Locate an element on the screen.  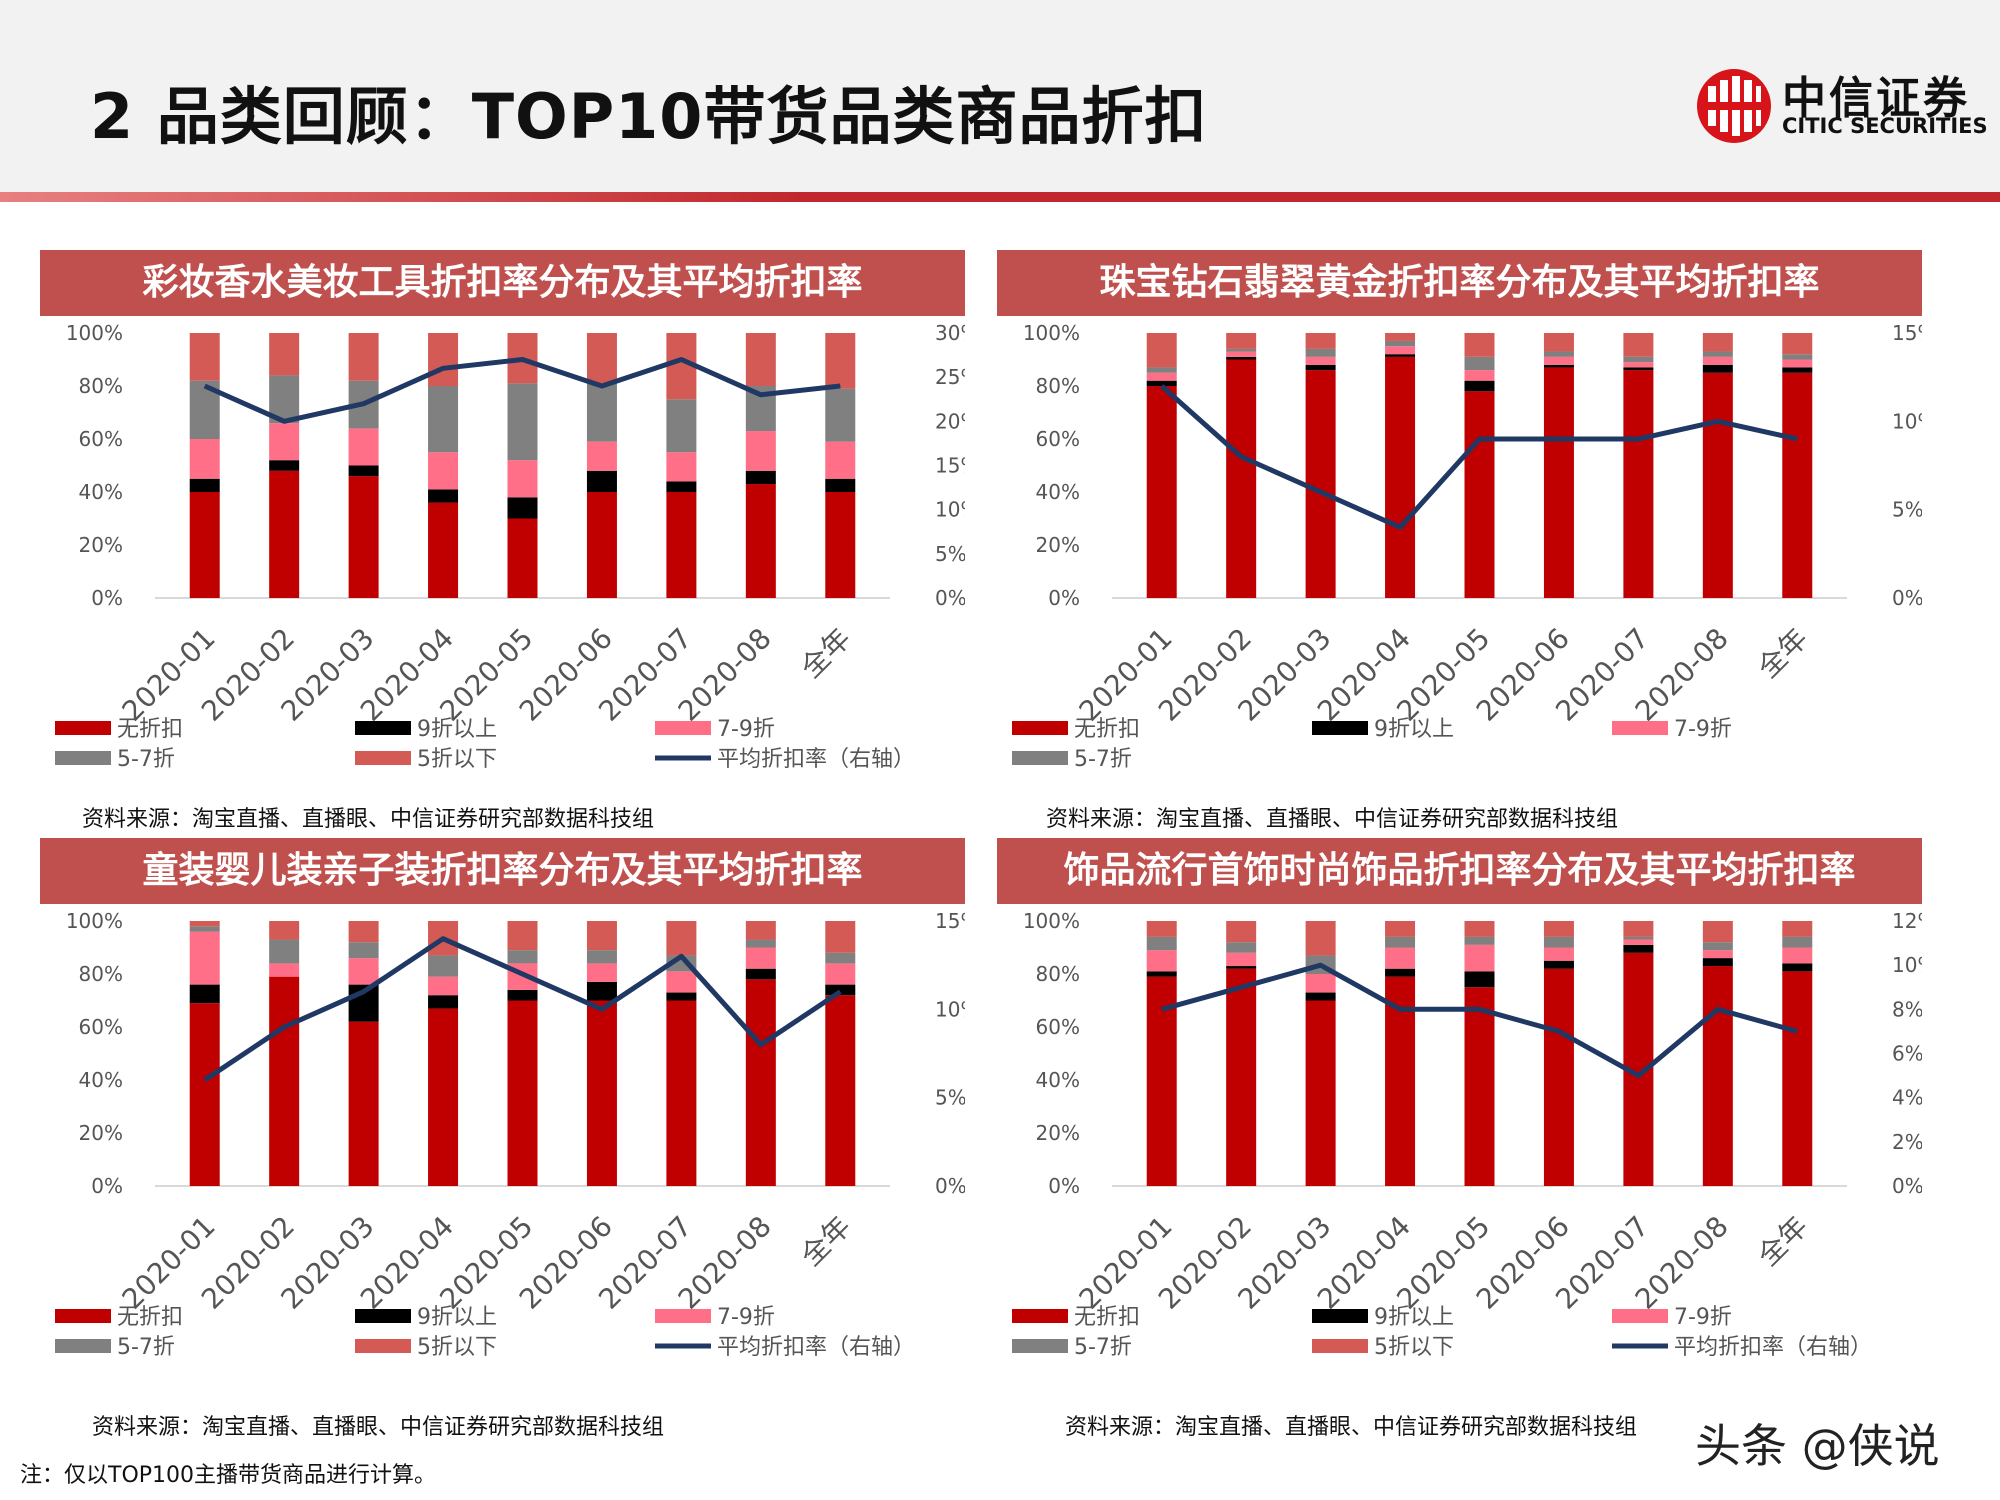
chart-title: 饰品流行首饰时尚饰品折扣率分布及其平均折扣率 is located at coordinates (1459, 871).